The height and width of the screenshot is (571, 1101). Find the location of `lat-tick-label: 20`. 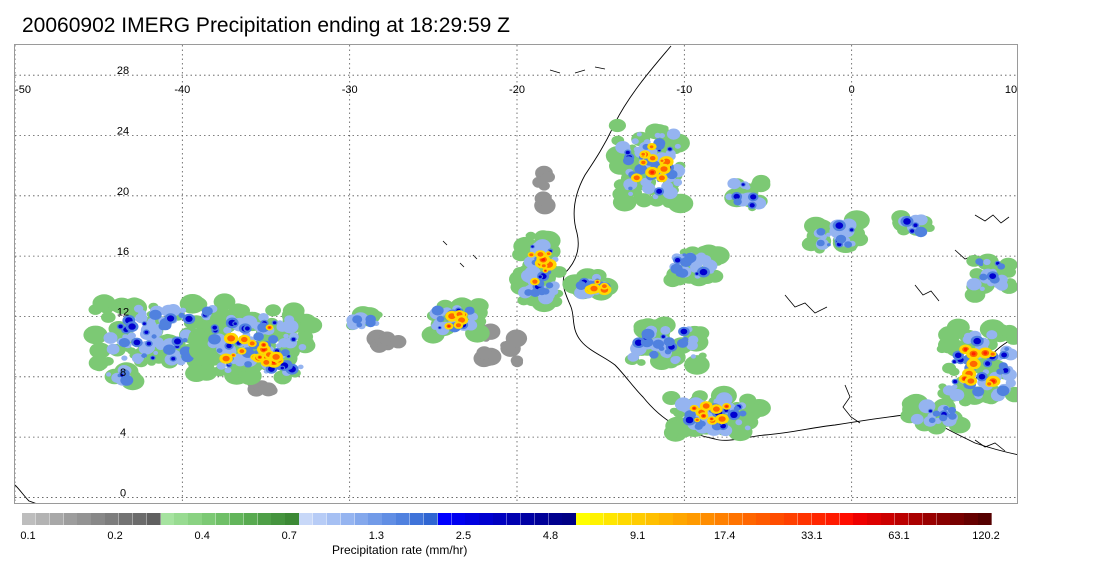

lat-tick-label: 20 is located at coordinates (123, 192).